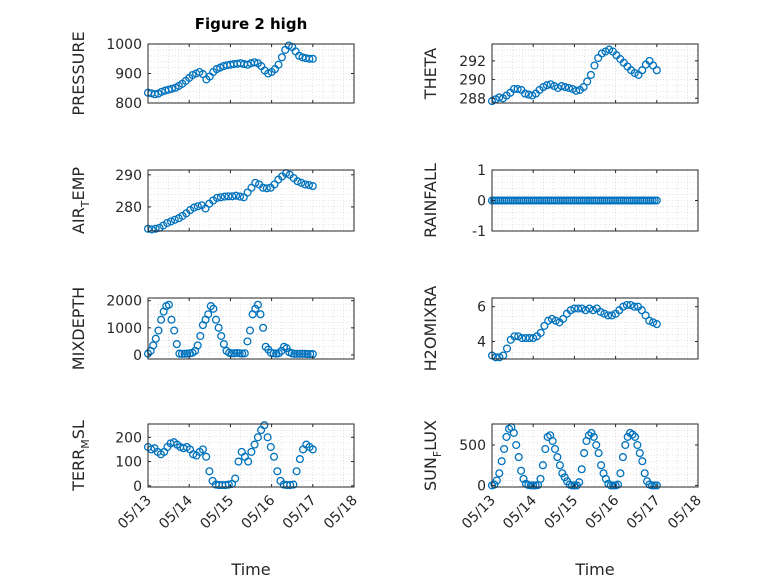 The height and width of the screenshot is (583, 778). What do you see at coordinates (481, 171) in the screenshot?
I see `y-tick-label: 1` at bounding box center [481, 171].